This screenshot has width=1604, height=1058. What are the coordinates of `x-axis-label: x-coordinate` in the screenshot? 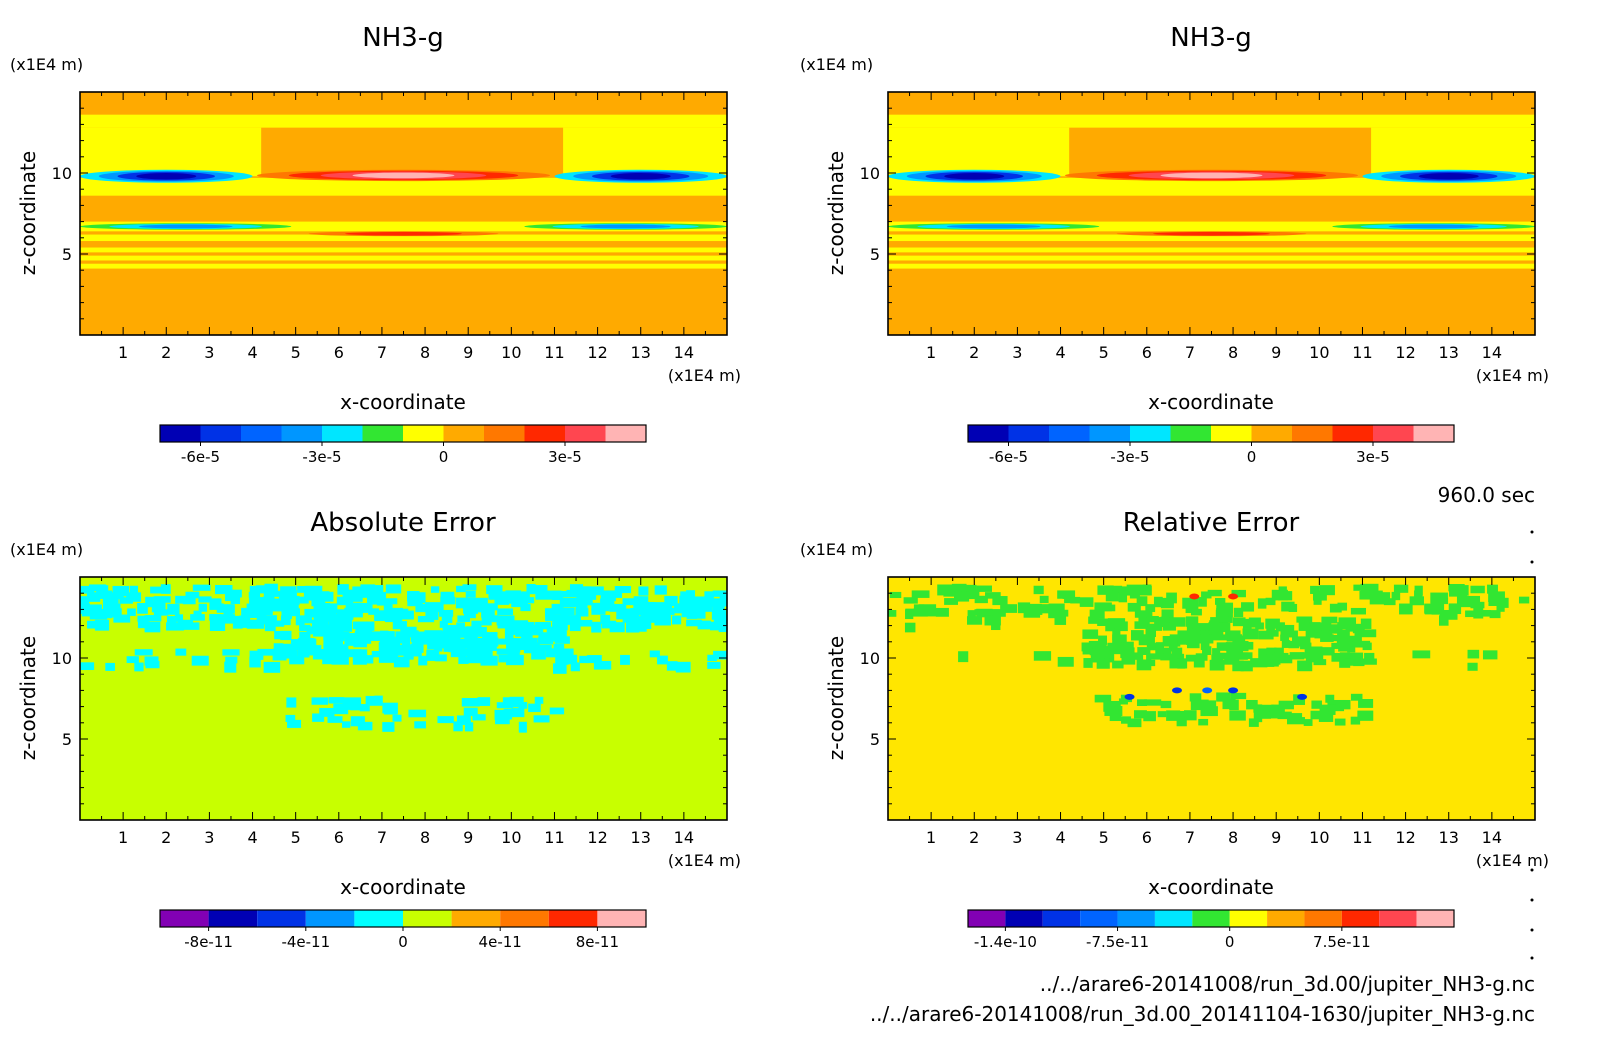 It's located at (403, 887).